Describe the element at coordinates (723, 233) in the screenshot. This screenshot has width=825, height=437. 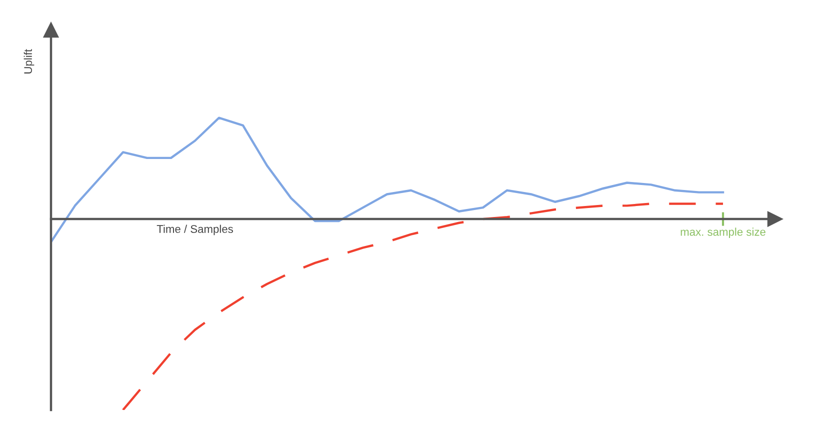
I see `annotation: max. sample size` at that location.